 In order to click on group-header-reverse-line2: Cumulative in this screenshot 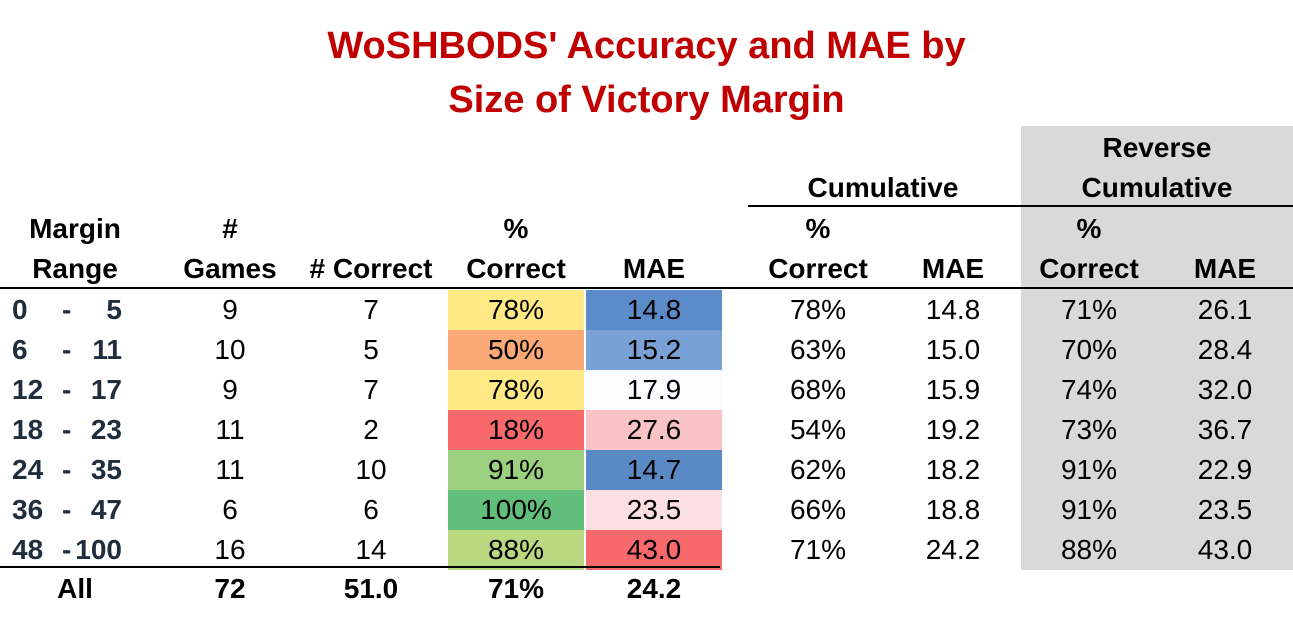, I will do `click(1157, 187)`.